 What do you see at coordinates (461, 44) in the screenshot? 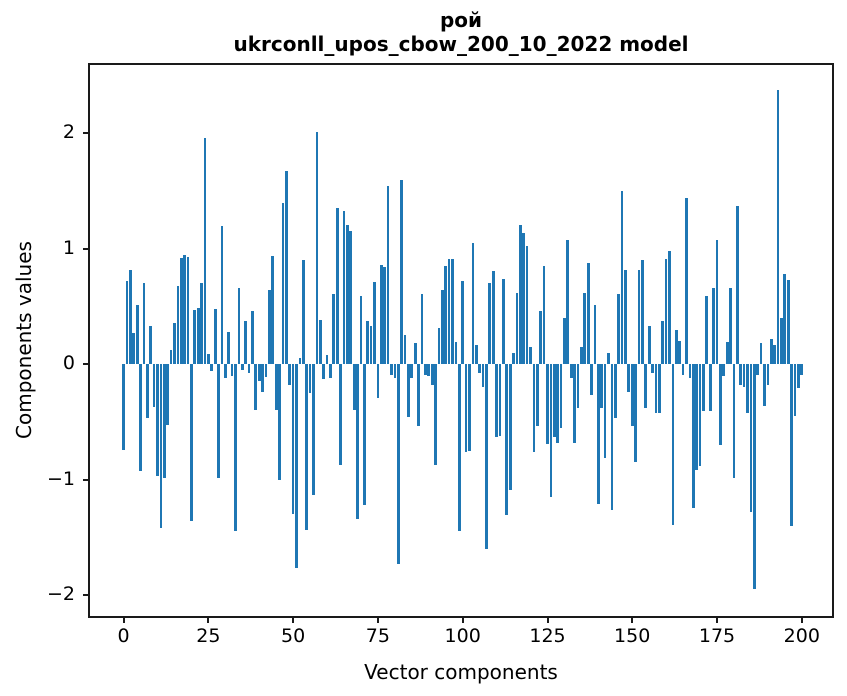
I see `chart-subtitle: ukrconll_upos_cbow_200_10_2022 model` at bounding box center [461, 44].